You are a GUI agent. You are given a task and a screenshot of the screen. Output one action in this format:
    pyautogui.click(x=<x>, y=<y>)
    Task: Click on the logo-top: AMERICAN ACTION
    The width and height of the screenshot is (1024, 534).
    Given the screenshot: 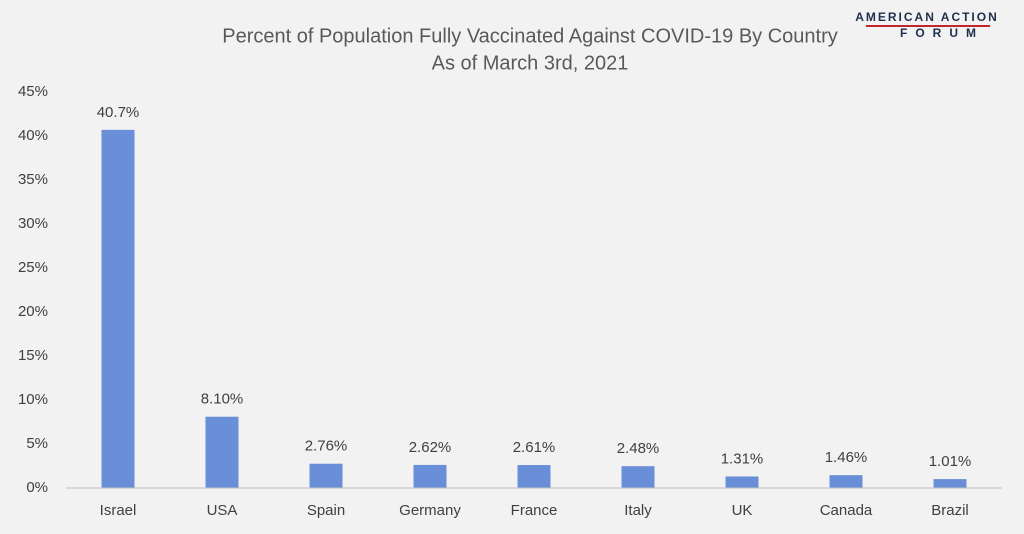 What is the action you would take?
    pyautogui.click(x=927, y=17)
    